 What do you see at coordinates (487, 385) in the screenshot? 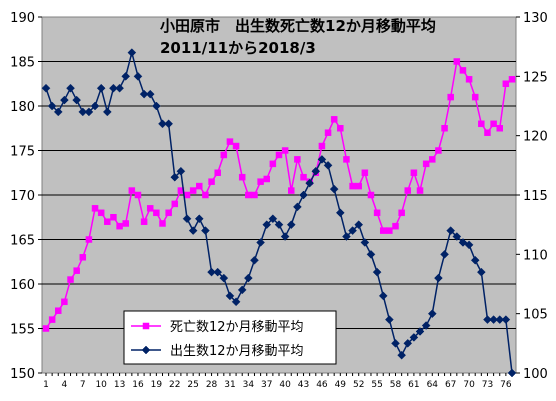
I see `x-tick-label: 73` at bounding box center [487, 385].